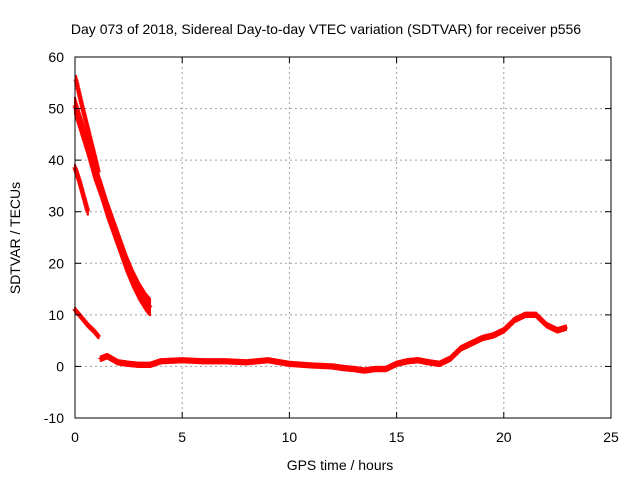 This screenshot has width=640, height=480. I want to click on series-arc-main, so click(333, 342).